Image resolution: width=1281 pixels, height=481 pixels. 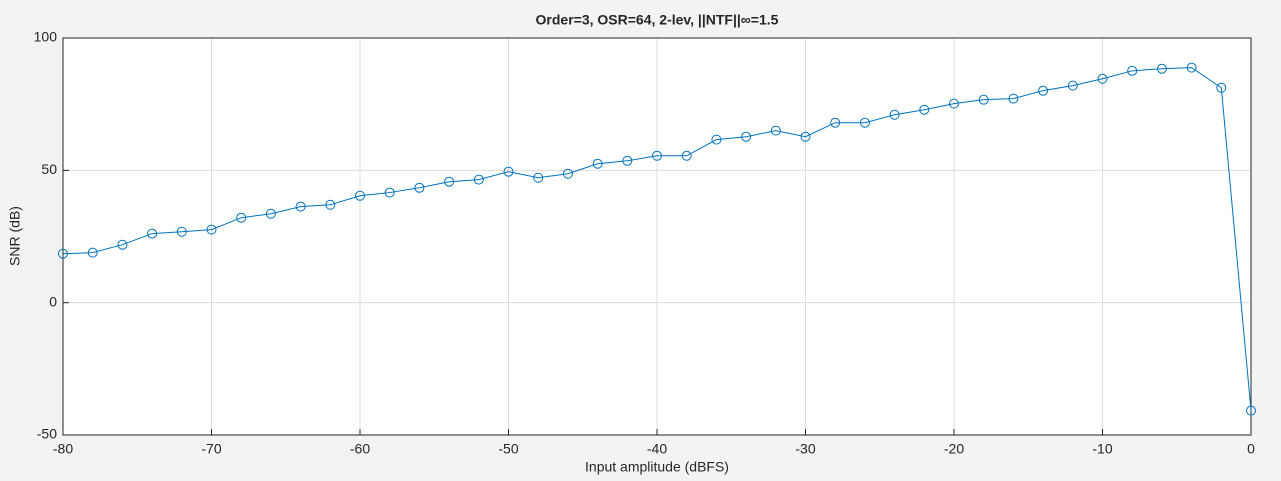 I want to click on x-tick-label: -60, so click(x=360, y=449).